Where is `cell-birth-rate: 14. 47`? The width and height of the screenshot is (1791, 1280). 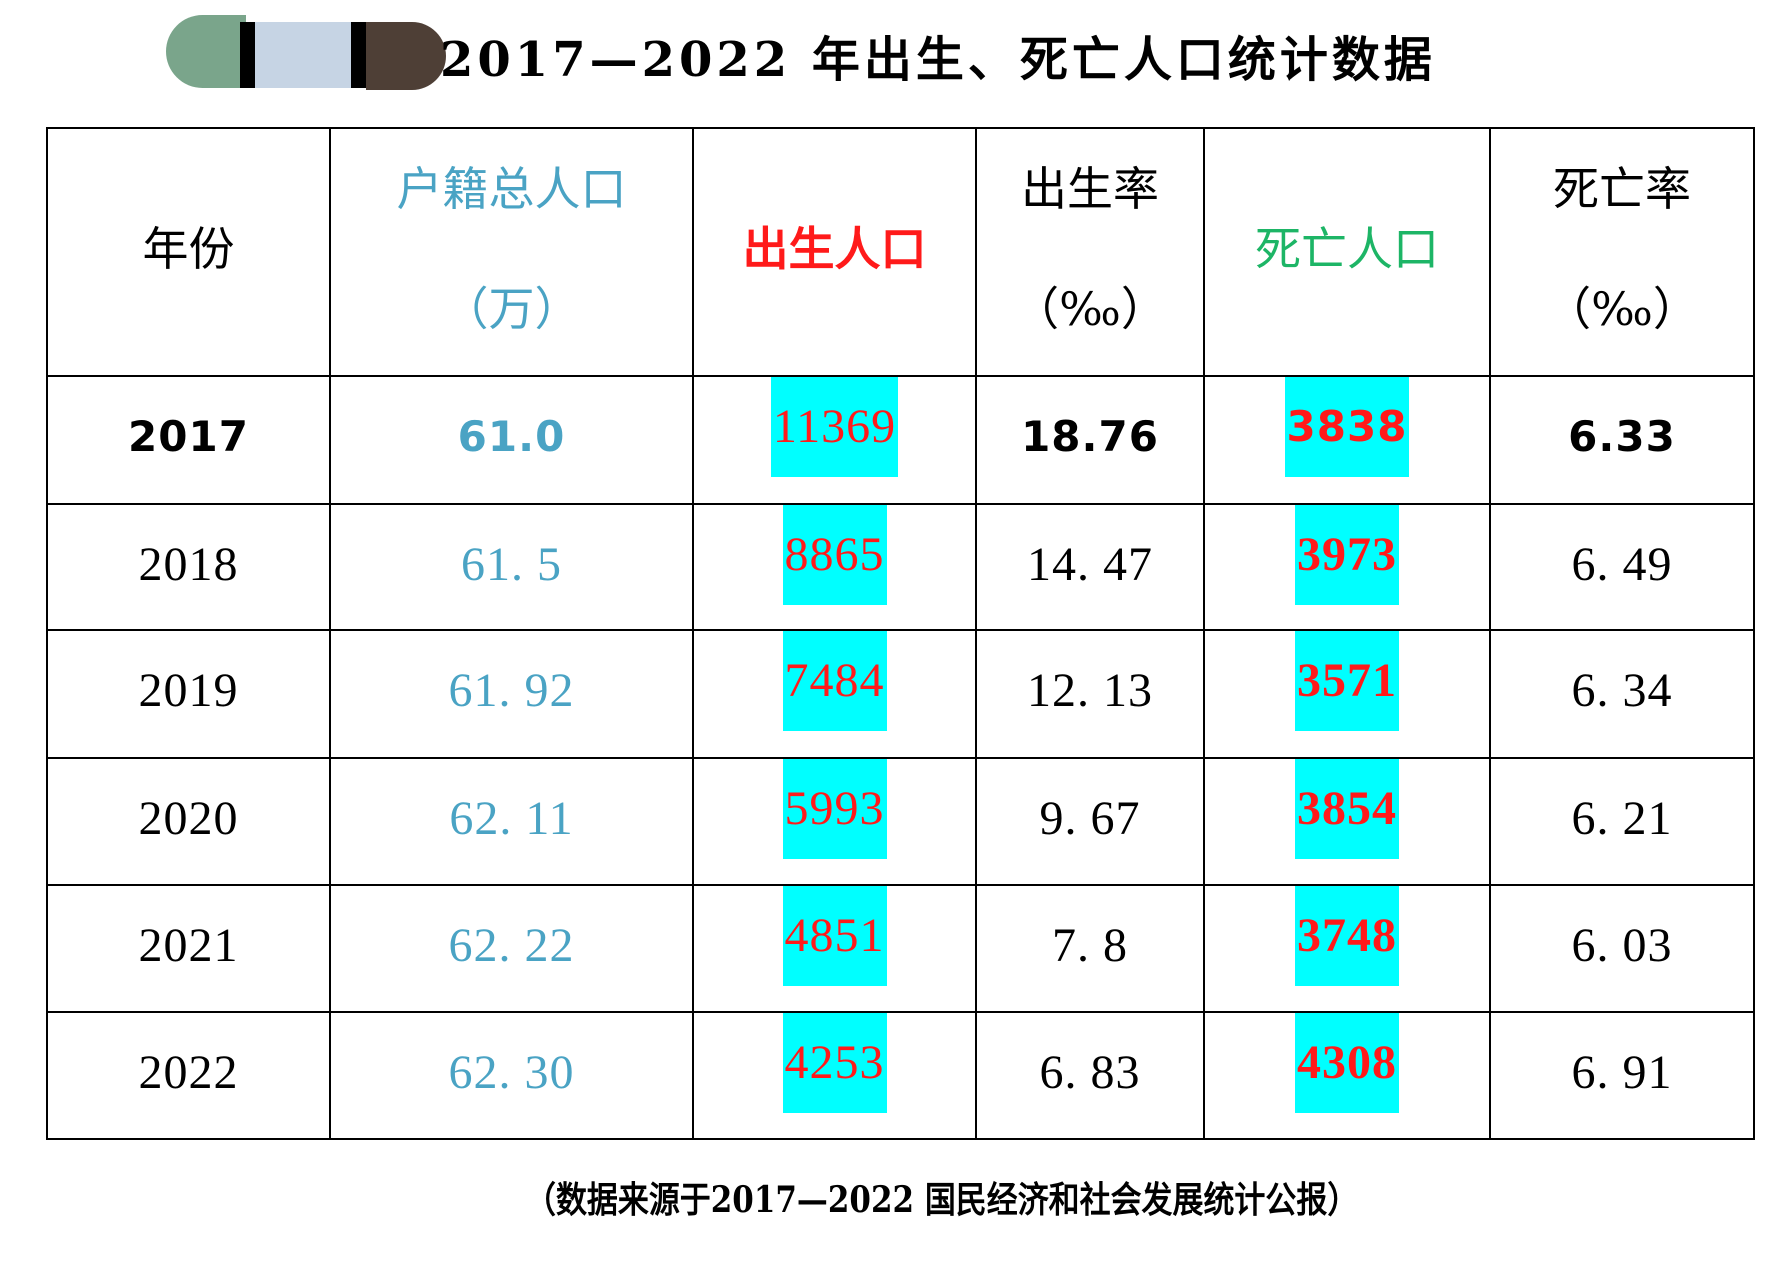
cell-birth-rate: 14. 47 is located at coordinates (1090, 567).